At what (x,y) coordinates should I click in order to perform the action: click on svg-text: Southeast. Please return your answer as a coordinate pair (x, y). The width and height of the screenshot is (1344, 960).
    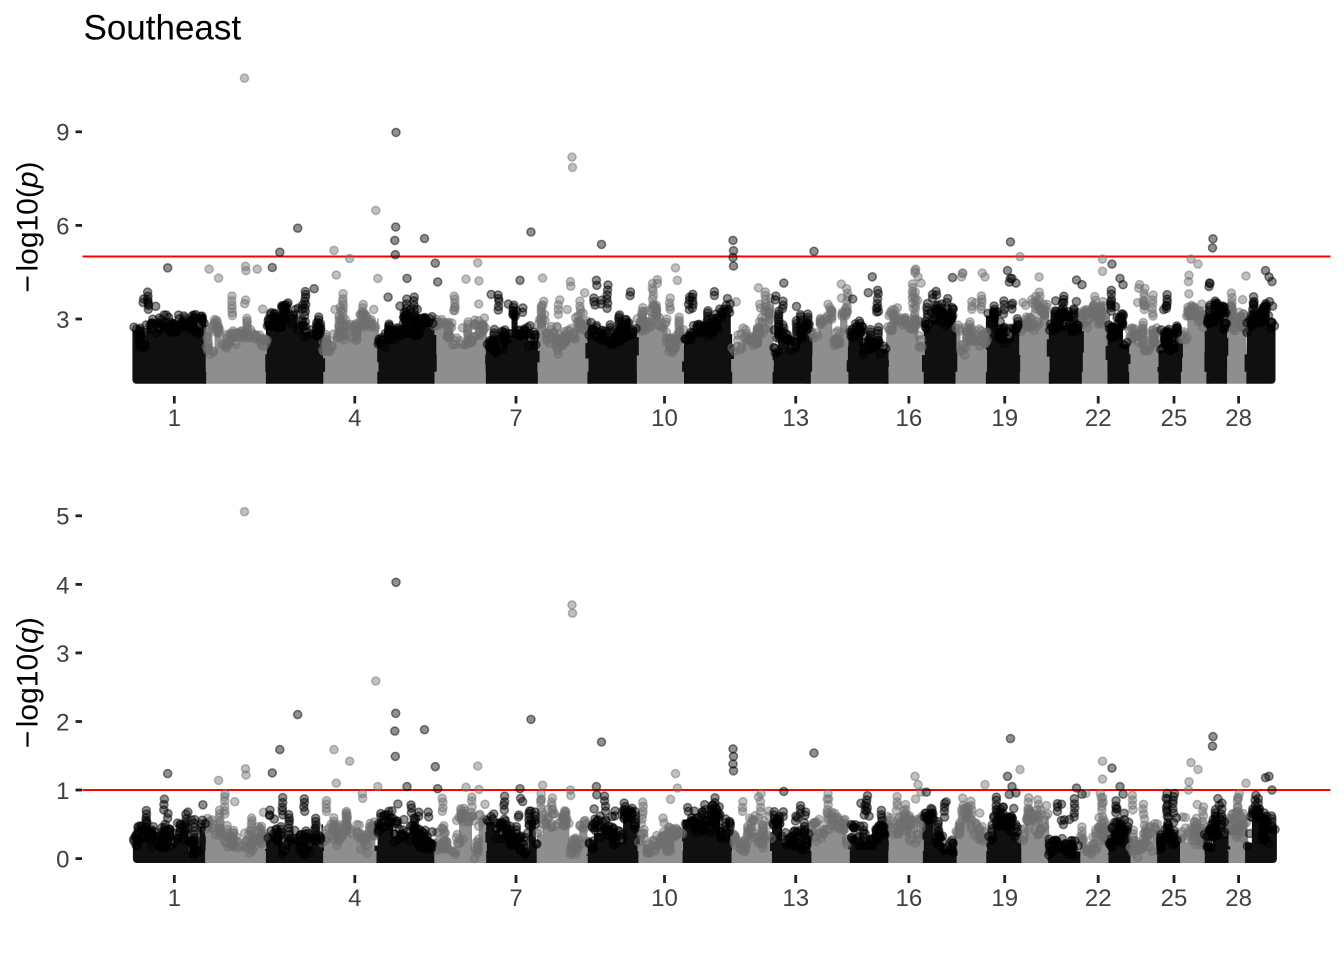
    Looking at the image, I should click on (163, 28).